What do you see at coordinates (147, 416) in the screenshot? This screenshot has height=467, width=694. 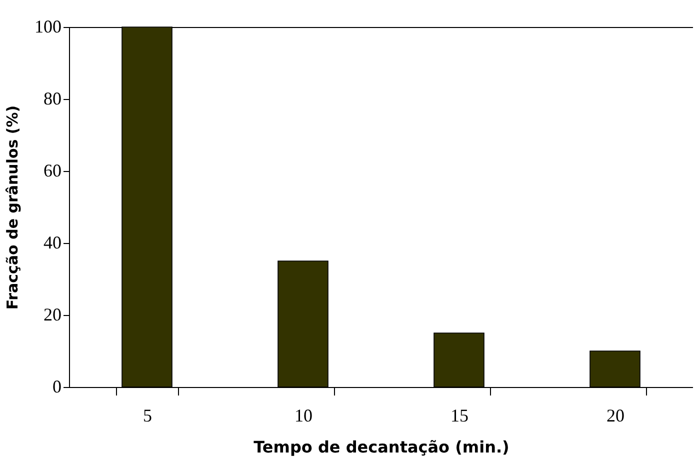 I see `x-tick-label: 5` at bounding box center [147, 416].